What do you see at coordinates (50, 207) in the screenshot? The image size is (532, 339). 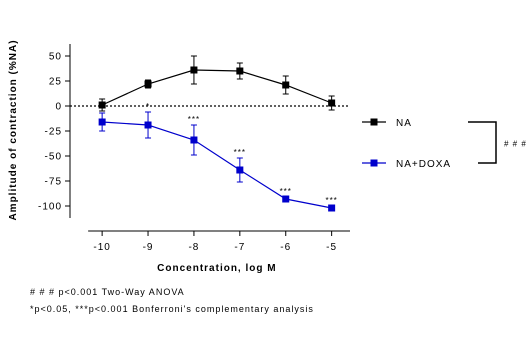 I see `y-tick-label: -100` at bounding box center [50, 207].